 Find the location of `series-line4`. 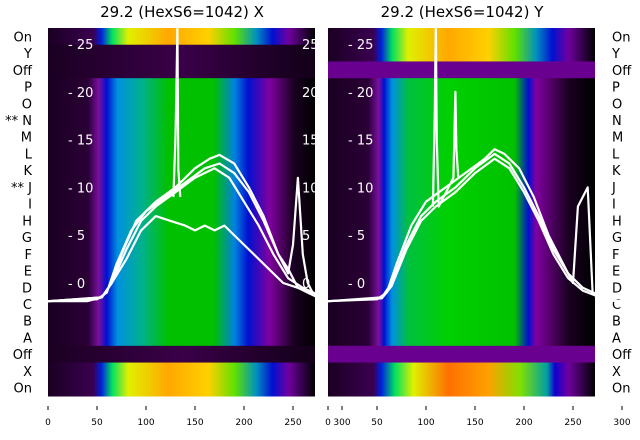

series-line4 is located at coordinates (208, 260).